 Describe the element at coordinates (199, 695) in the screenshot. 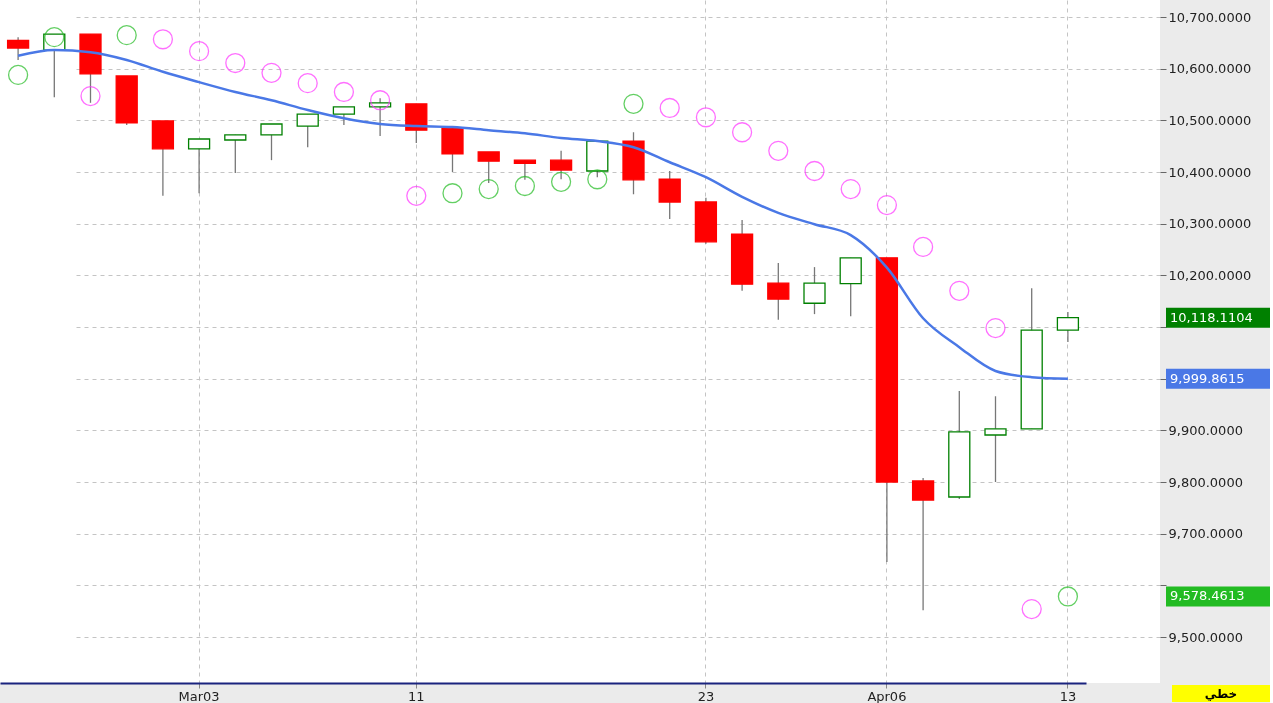

I see `x-tick-label: Mar03` at that location.